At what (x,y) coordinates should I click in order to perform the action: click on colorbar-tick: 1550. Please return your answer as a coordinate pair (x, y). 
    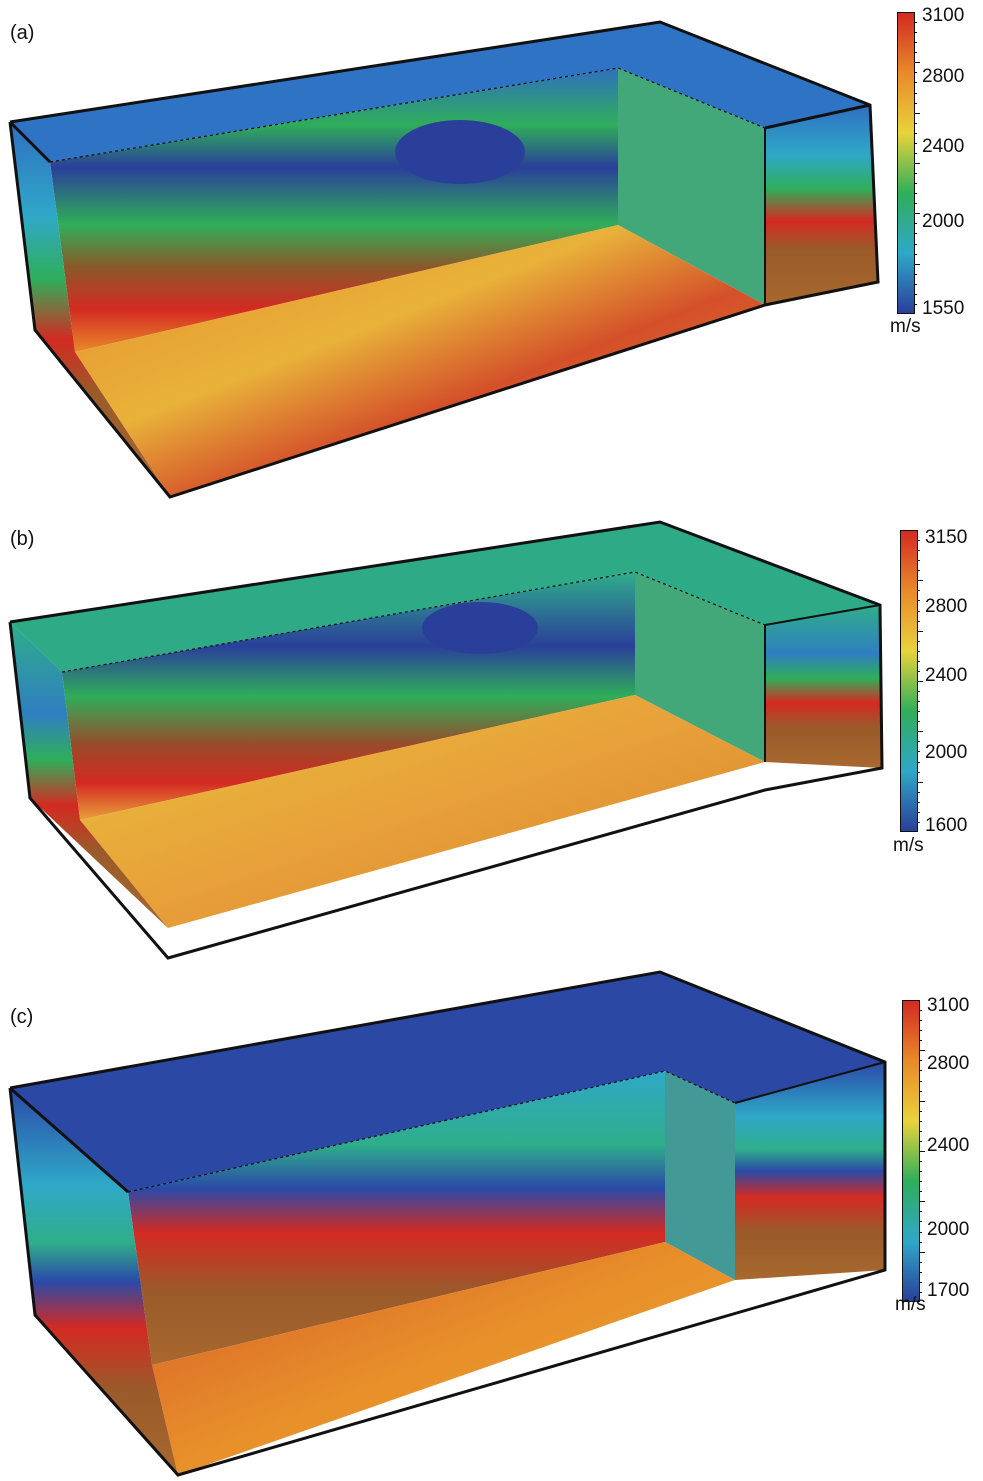
    Looking at the image, I should click on (943, 308).